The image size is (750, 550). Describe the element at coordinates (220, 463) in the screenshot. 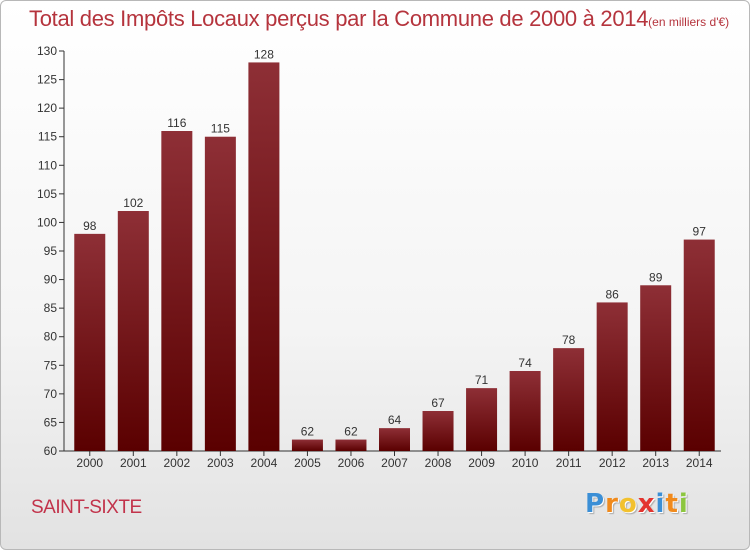

I see `x-tick-label: 2003` at that location.